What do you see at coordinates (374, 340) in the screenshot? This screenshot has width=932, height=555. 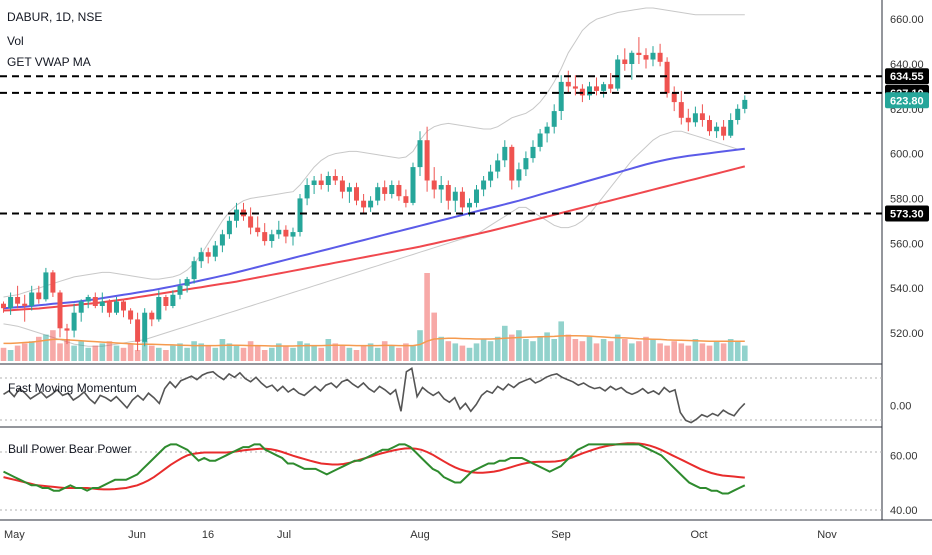 I see `volume-ma-line` at bounding box center [374, 340].